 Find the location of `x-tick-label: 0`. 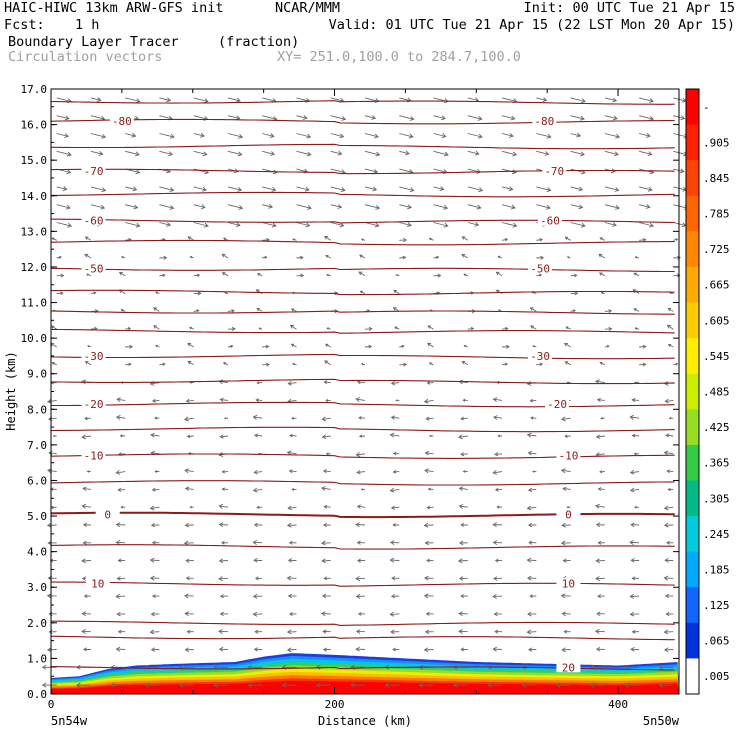

x-tick-label: 0 is located at coordinates (51, 704).